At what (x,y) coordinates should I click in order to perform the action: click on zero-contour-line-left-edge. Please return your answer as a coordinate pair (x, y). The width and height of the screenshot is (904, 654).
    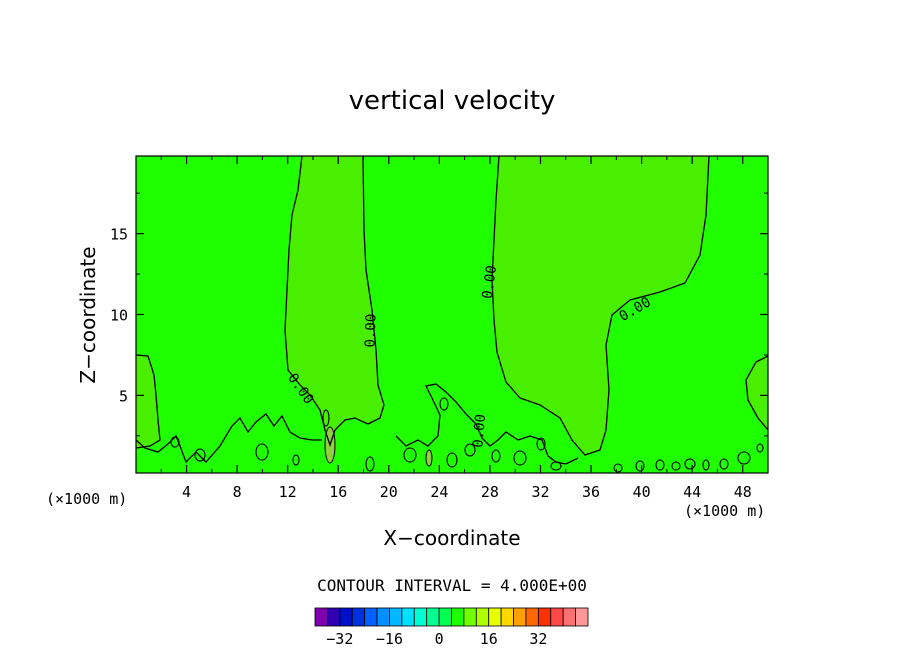
    Looking at the image, I should click on (148, 401).